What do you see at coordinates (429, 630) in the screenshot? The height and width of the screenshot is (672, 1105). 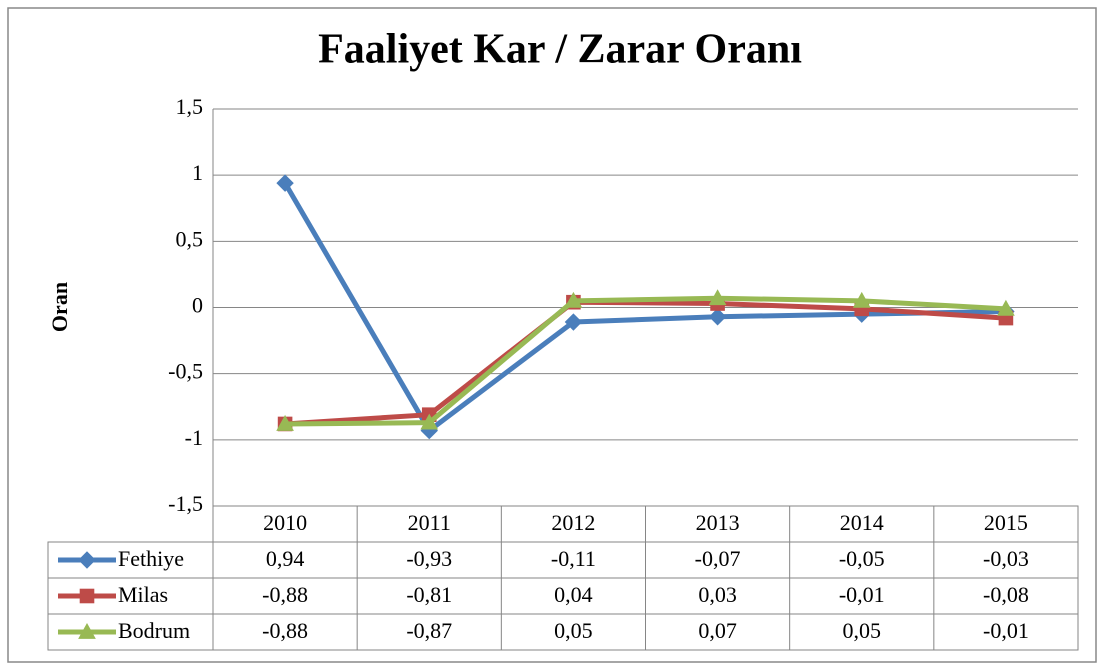 I see `table-value: -0,87` at bounding box center [429, 630].